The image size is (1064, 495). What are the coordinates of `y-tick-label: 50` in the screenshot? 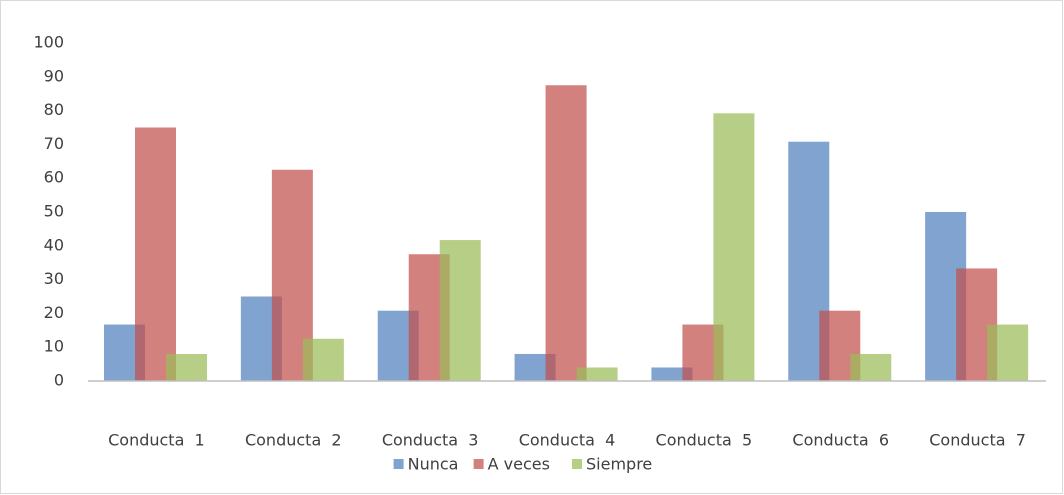 It's located at (54, 211).